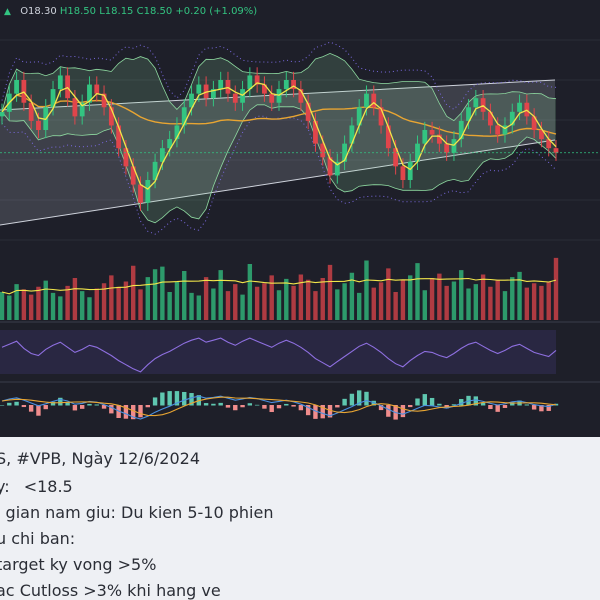 This screenshot has height=600, width=600. I want to click on note-buy-value: <18.5, so click(48, 486).